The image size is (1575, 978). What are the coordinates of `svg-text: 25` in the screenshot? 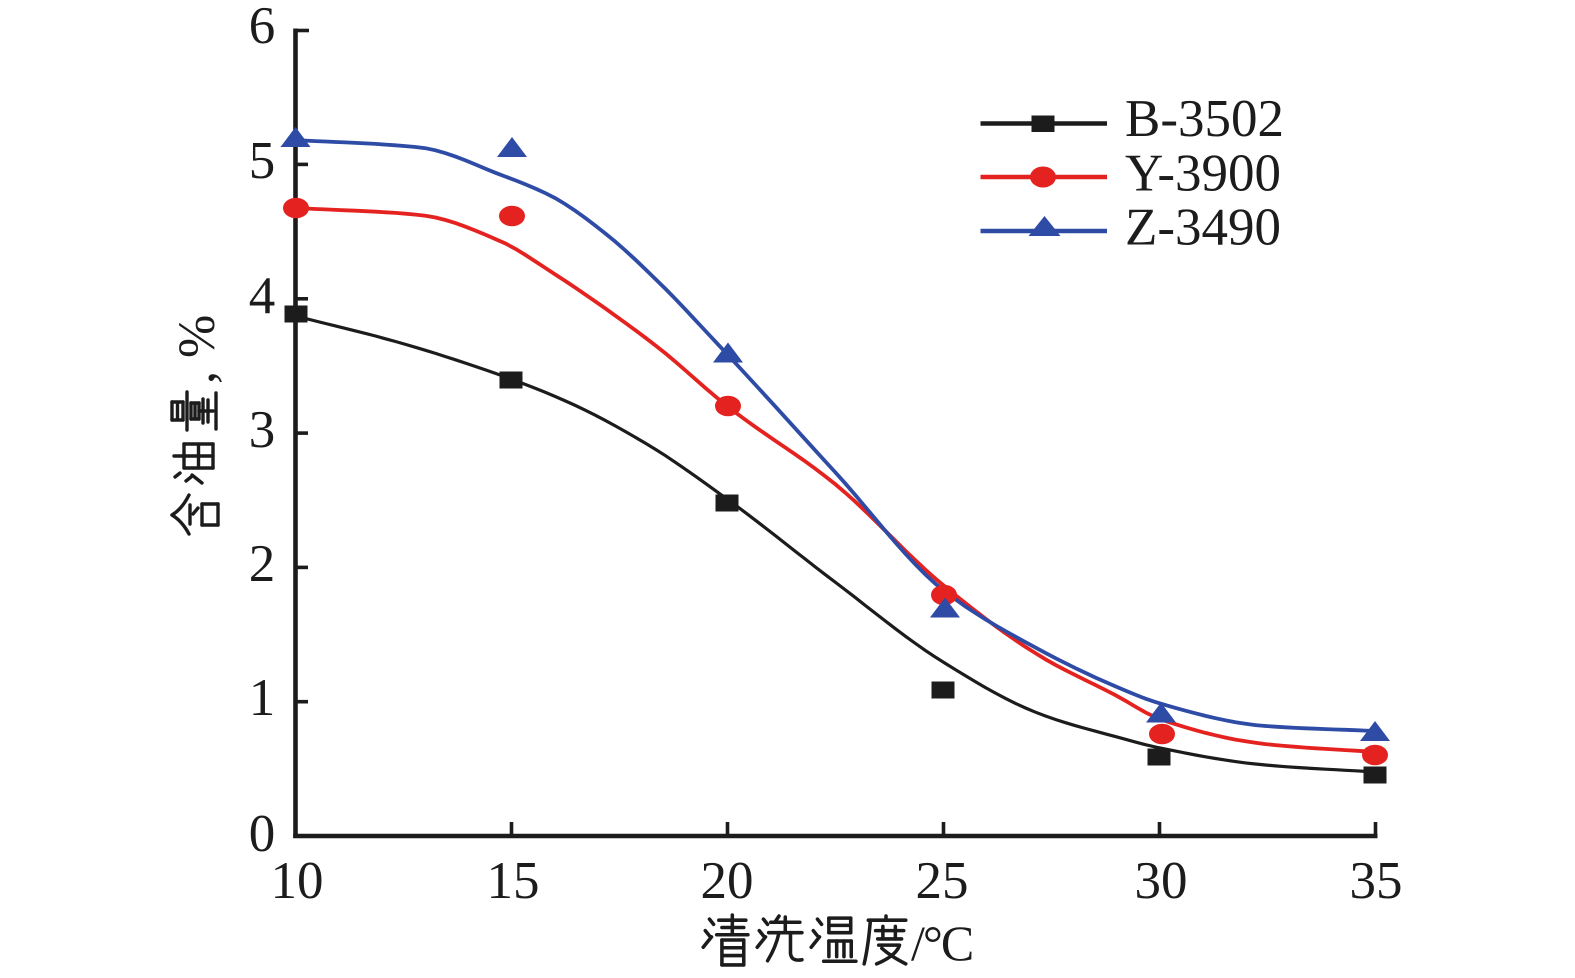 It's located at (942, 881).